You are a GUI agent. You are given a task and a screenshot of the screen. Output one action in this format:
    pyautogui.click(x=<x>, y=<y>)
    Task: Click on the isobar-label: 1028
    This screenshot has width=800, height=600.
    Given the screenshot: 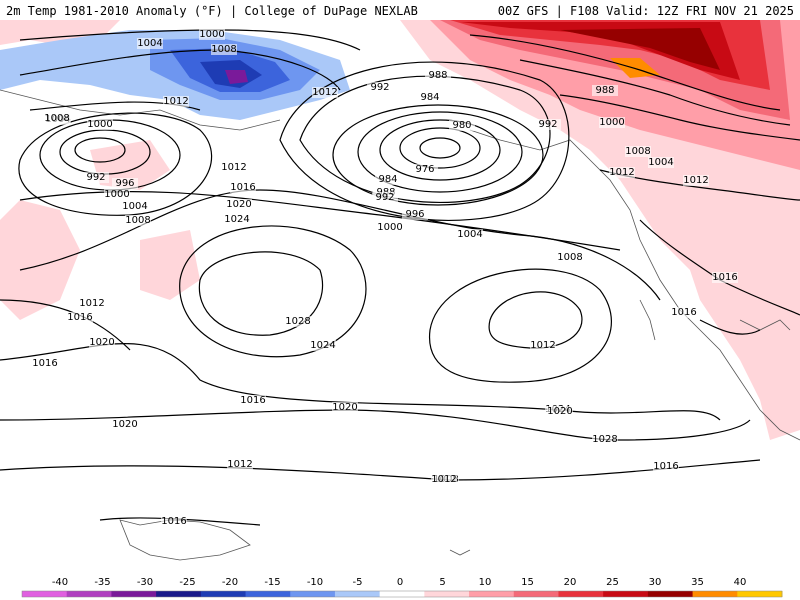 What is the action you would take?
    pyautogui.click(x=604, y=439)
    